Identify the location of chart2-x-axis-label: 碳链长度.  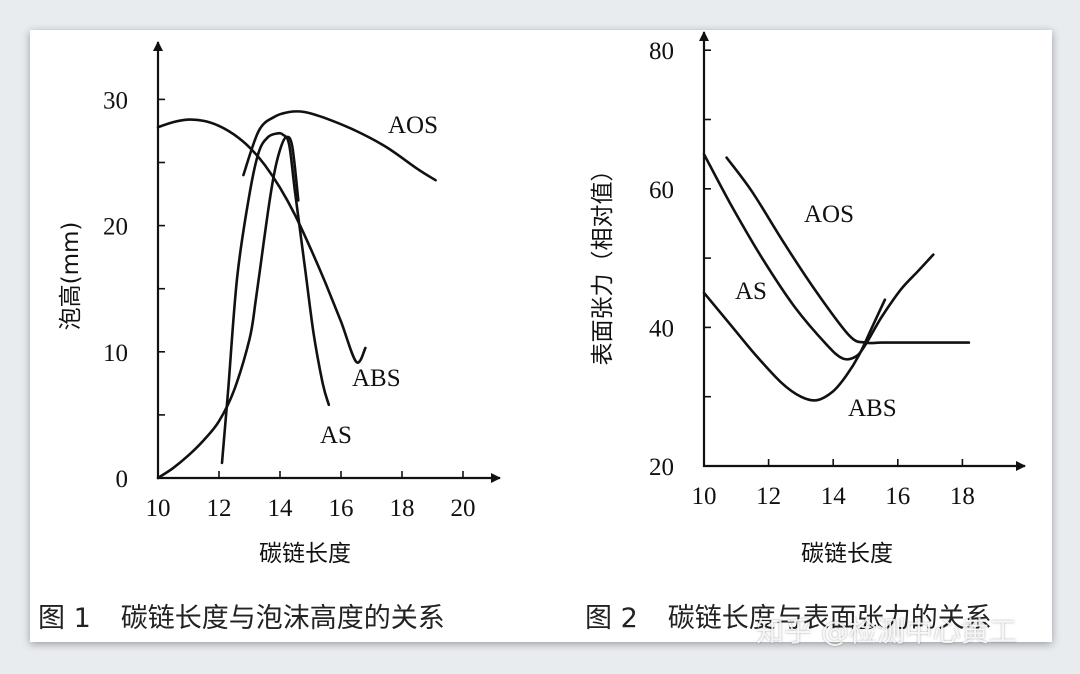
(847, 554).